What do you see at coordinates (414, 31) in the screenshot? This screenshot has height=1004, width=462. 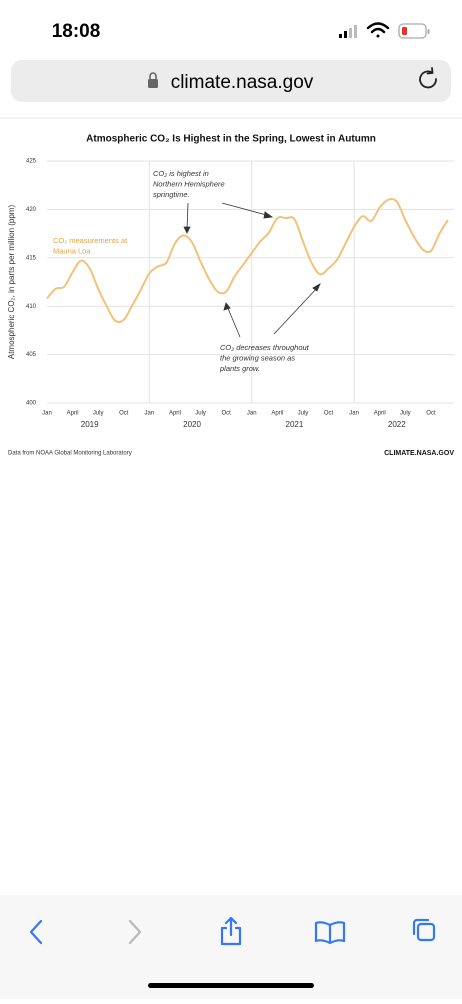 I see `battery-icon` at bounding box center [414, 31].